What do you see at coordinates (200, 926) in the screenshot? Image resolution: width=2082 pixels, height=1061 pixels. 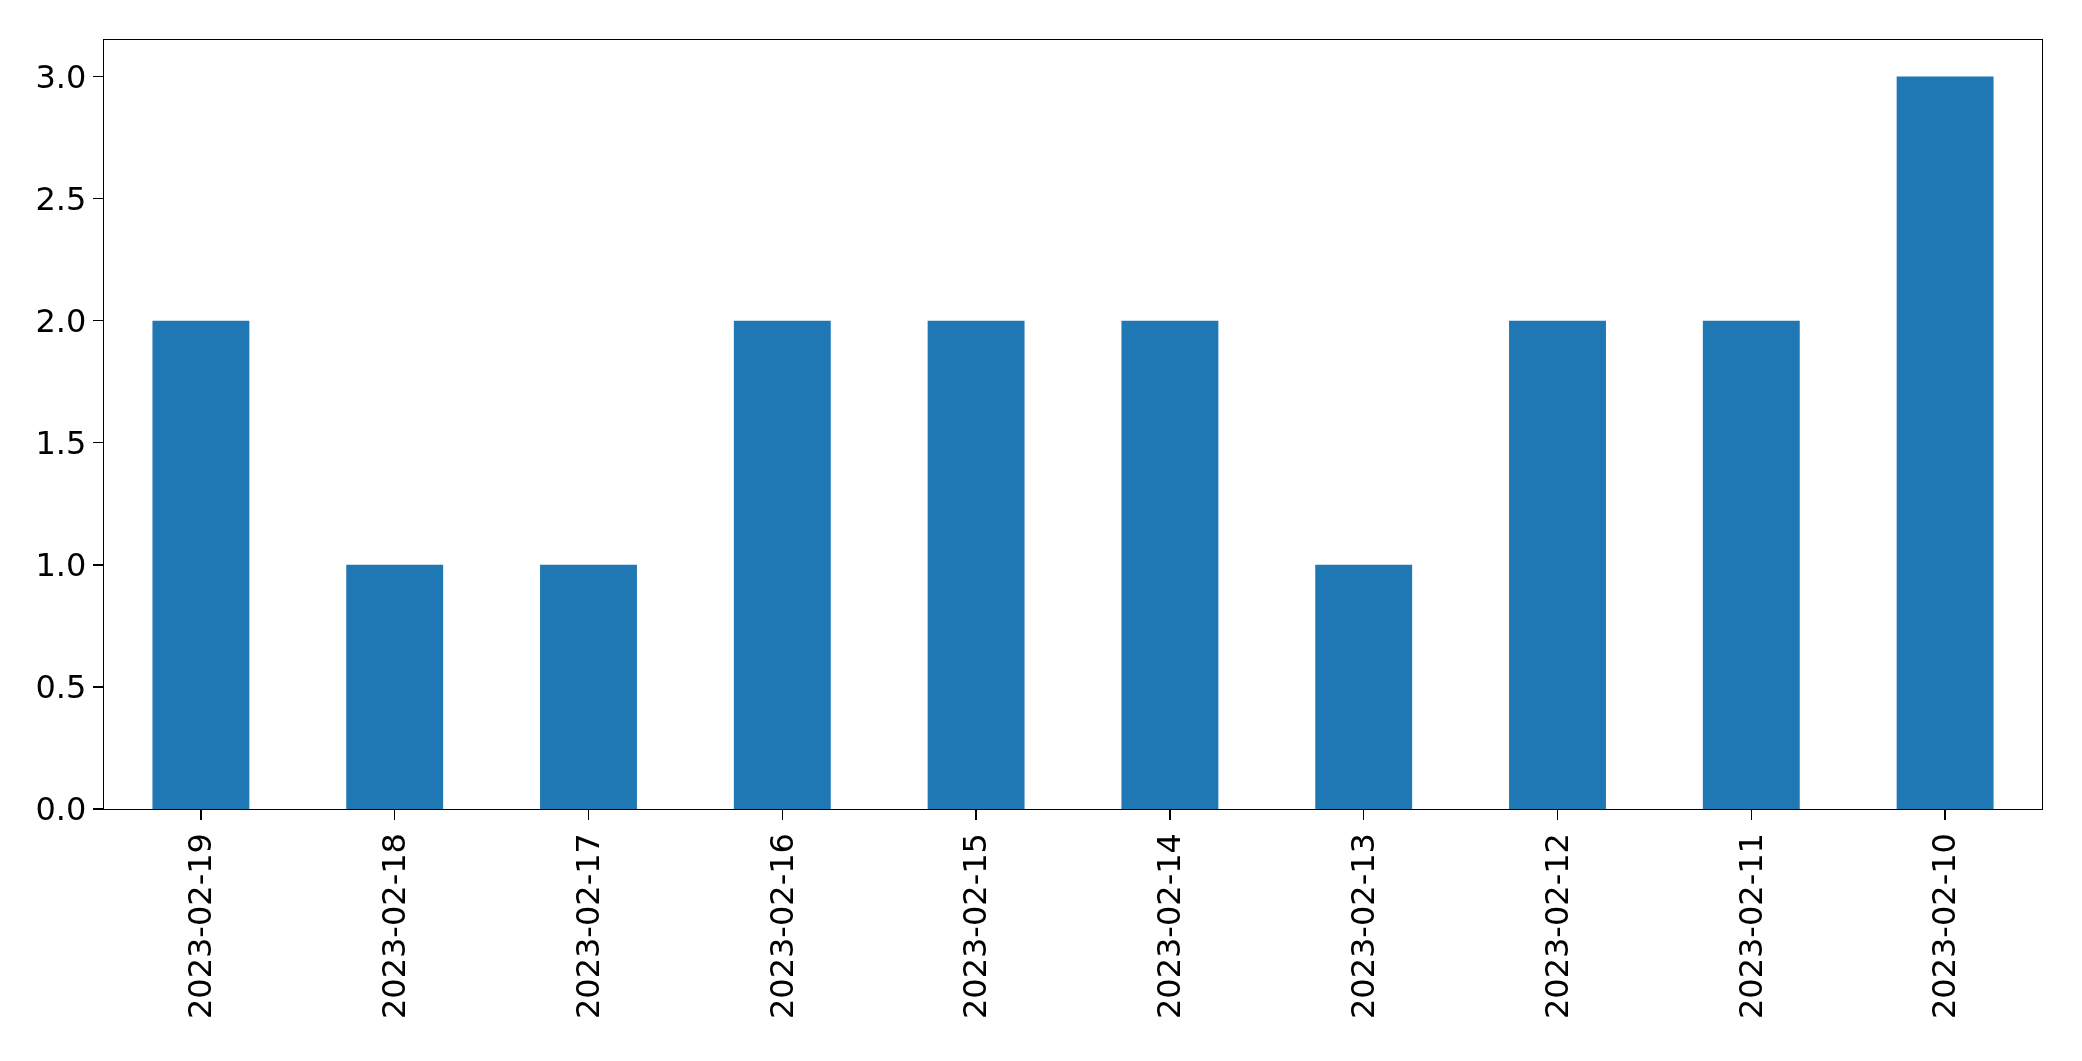 I see `x-tick-label: 2023-02-19` at bounding box center [200, 926].